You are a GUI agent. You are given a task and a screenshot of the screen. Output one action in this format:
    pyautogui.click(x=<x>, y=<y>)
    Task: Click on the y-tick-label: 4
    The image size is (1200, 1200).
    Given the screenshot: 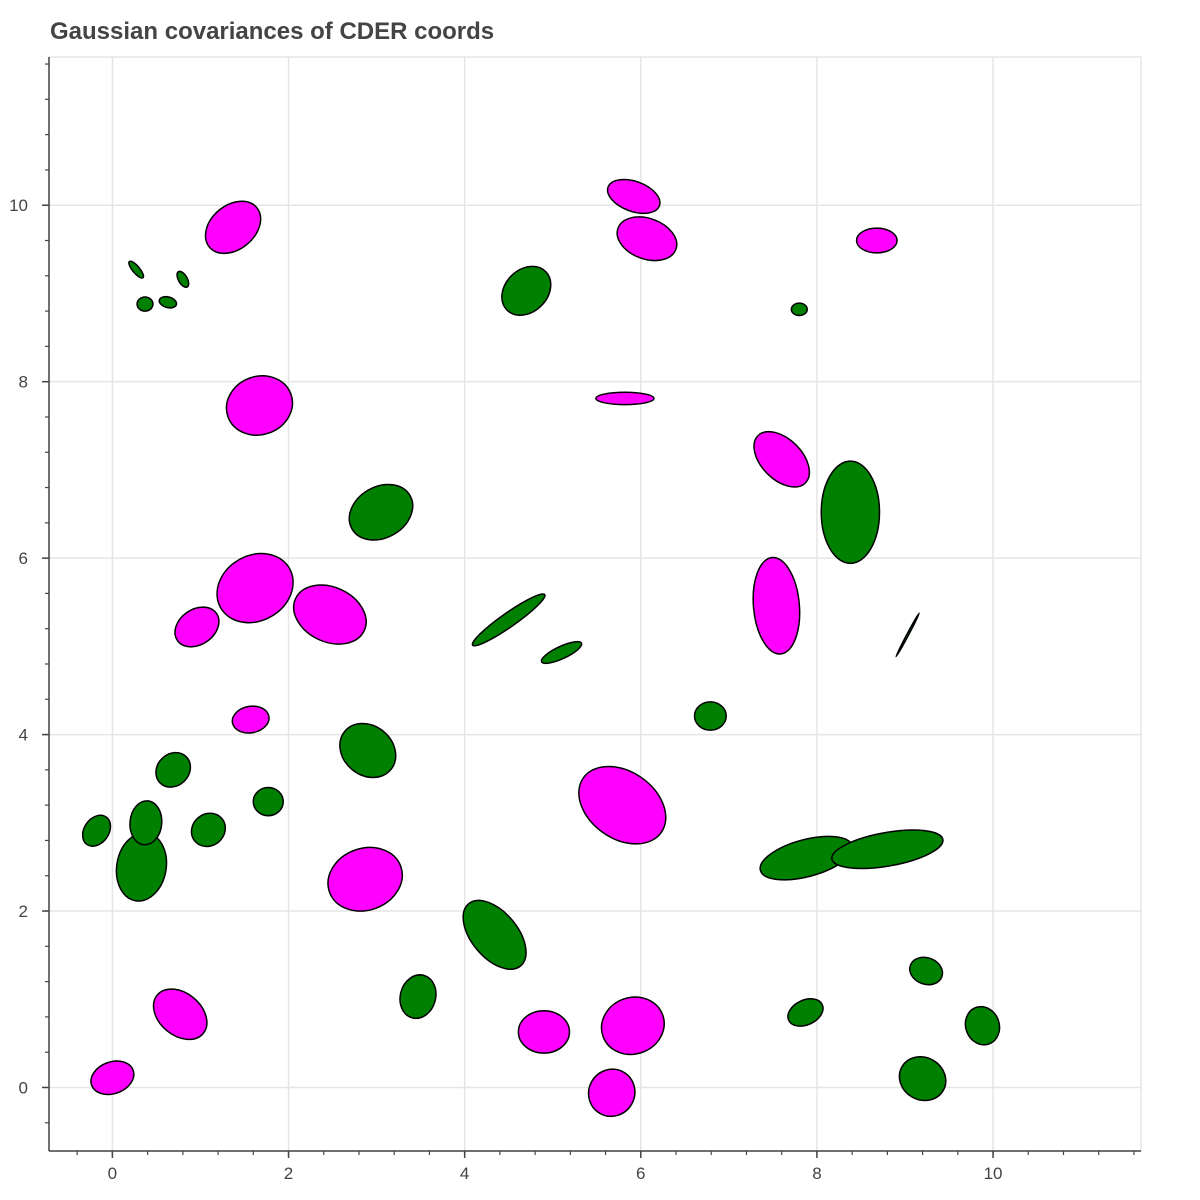 What is the action you would take?
    pyautogui.click(x=23, y=735)
    